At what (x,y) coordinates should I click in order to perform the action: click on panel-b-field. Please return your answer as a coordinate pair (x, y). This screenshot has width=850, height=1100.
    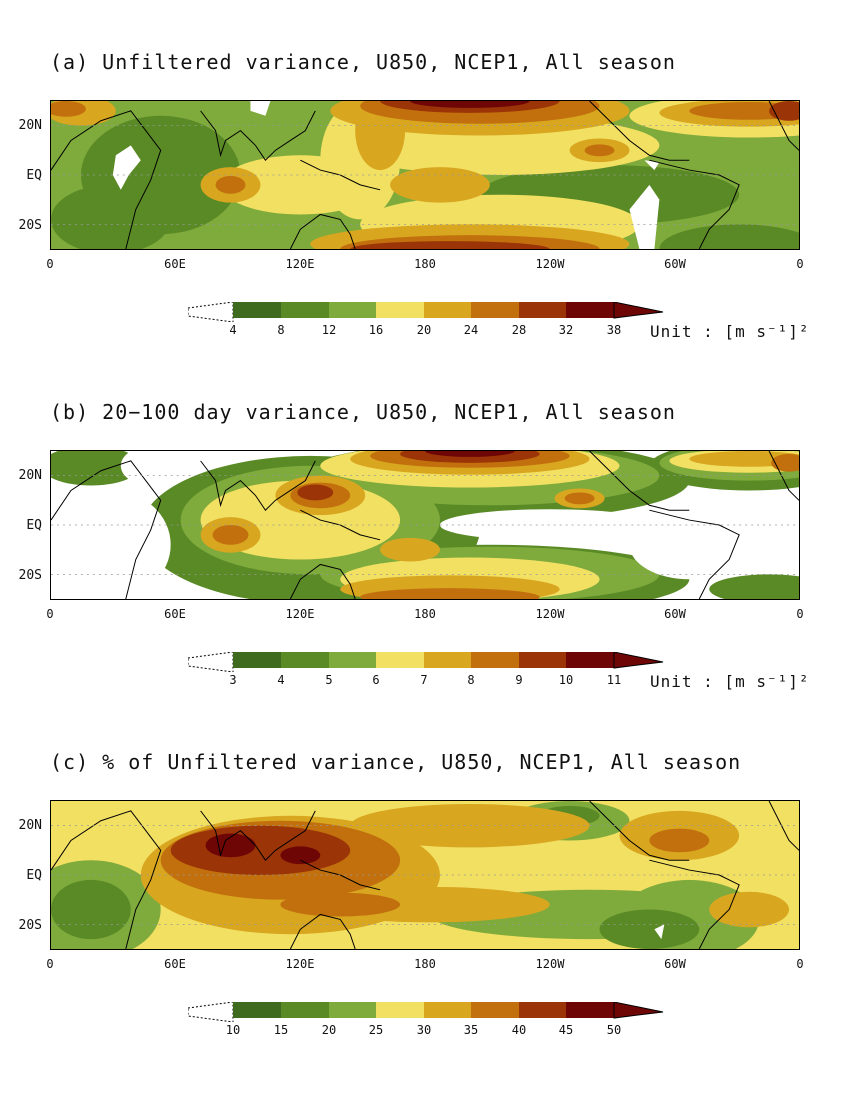
    Looking at the image, I should click on (425, 525).